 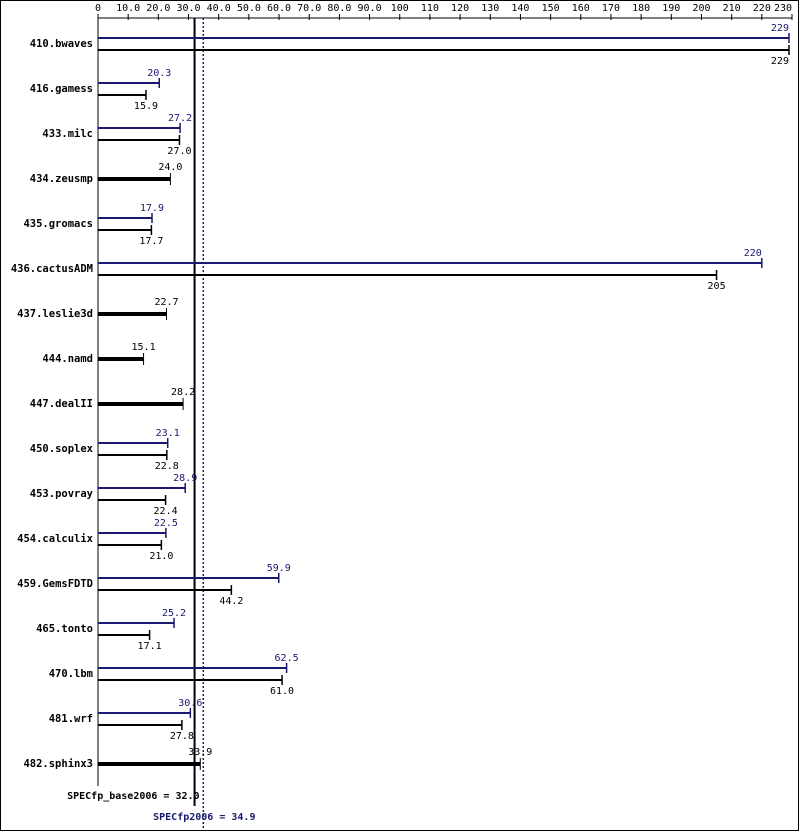 What do you see at coordinates (167, 466) in the screenshot?
I see `value-label: 22.8` at bounding box center [167, 466].